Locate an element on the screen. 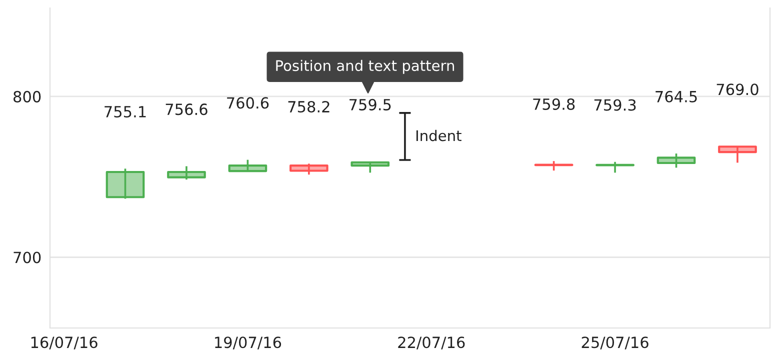  text: 759.5 is located at coordinates (370, 104).